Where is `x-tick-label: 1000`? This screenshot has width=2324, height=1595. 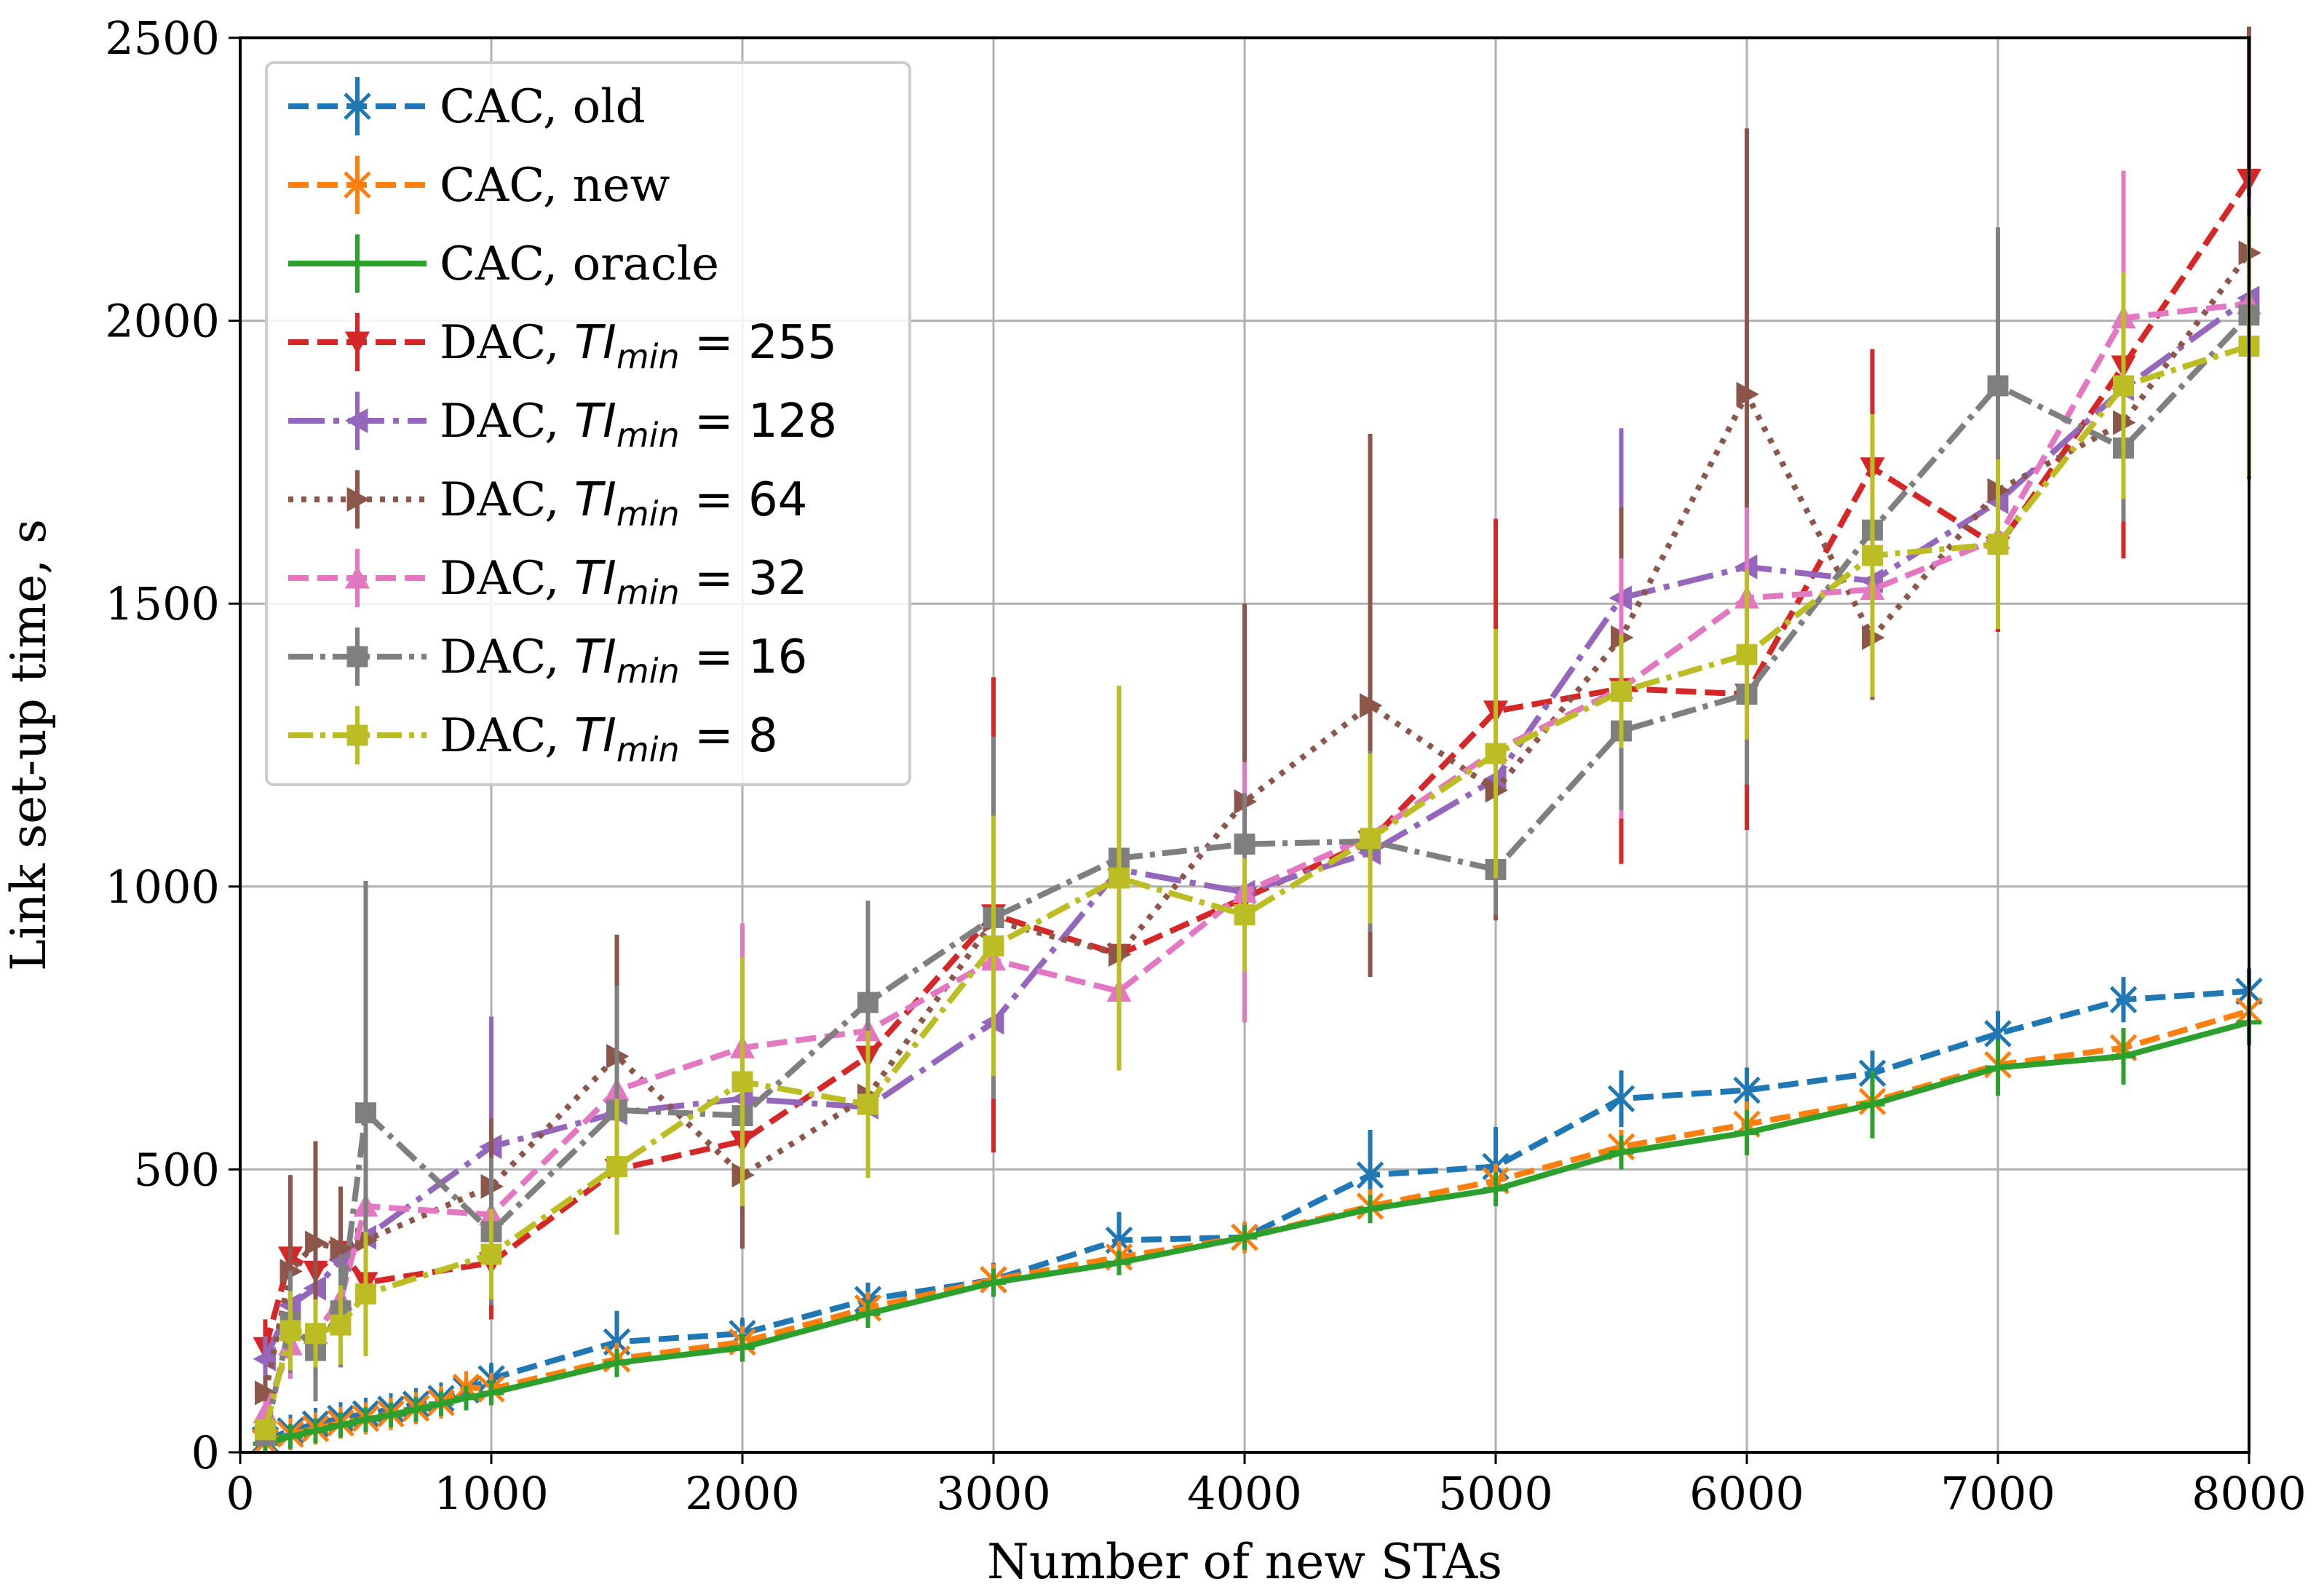
x-tick-label: 1000 is located at coordinates (491, 1493).